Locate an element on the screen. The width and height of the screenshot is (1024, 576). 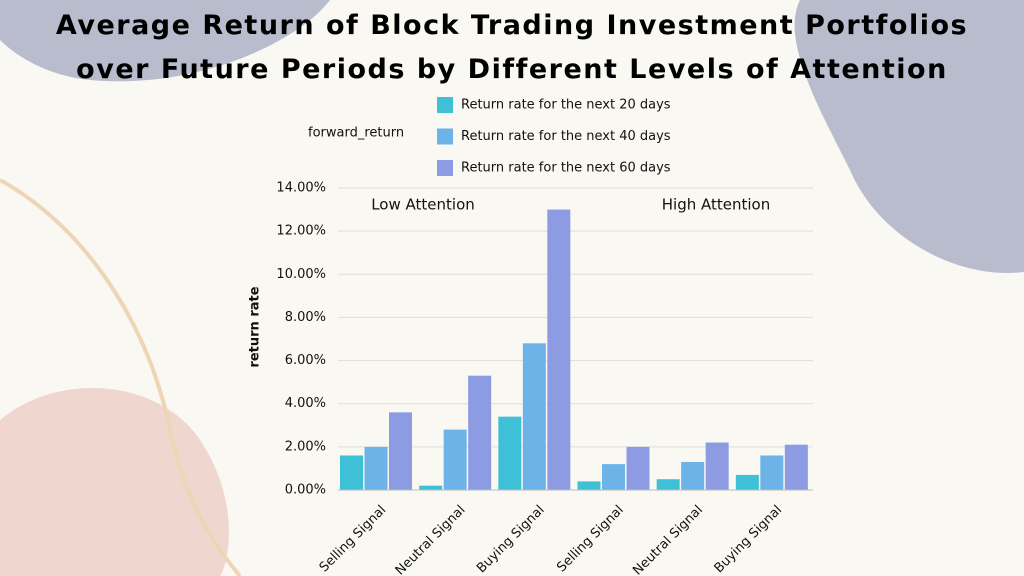
y-tick-label: 14.00% is located at coordinates (301, 188).